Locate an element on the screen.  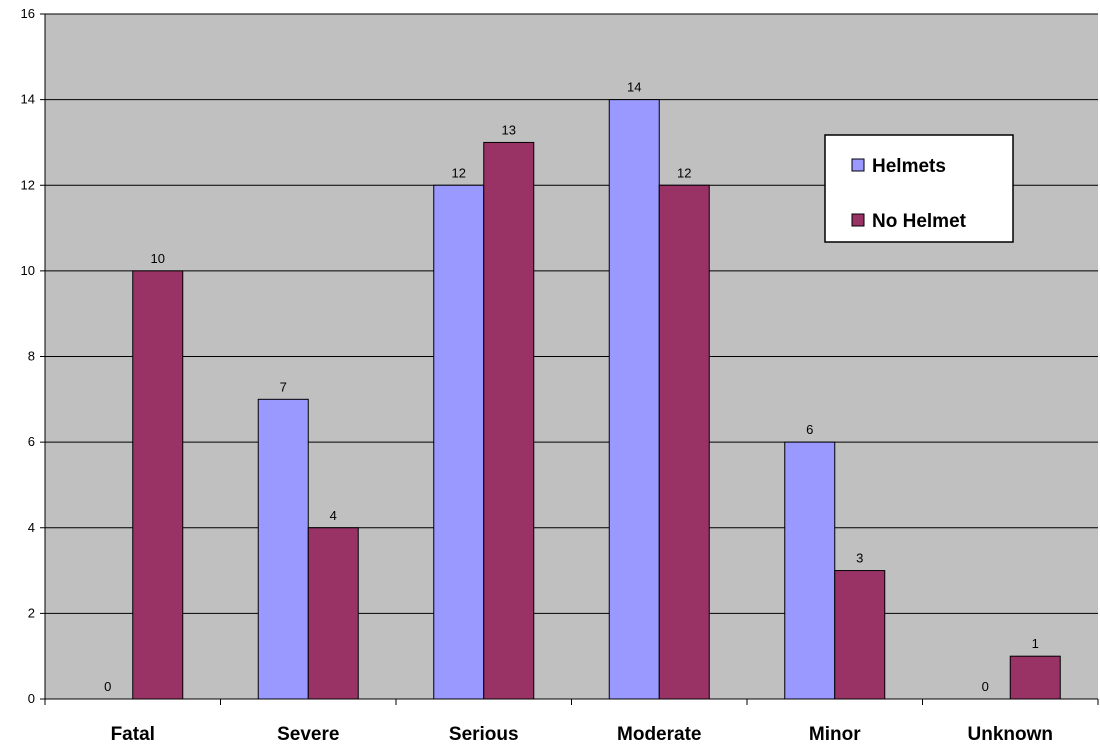
data-label-no-helmet-minor: 3 is located at coordinates (859, 558).